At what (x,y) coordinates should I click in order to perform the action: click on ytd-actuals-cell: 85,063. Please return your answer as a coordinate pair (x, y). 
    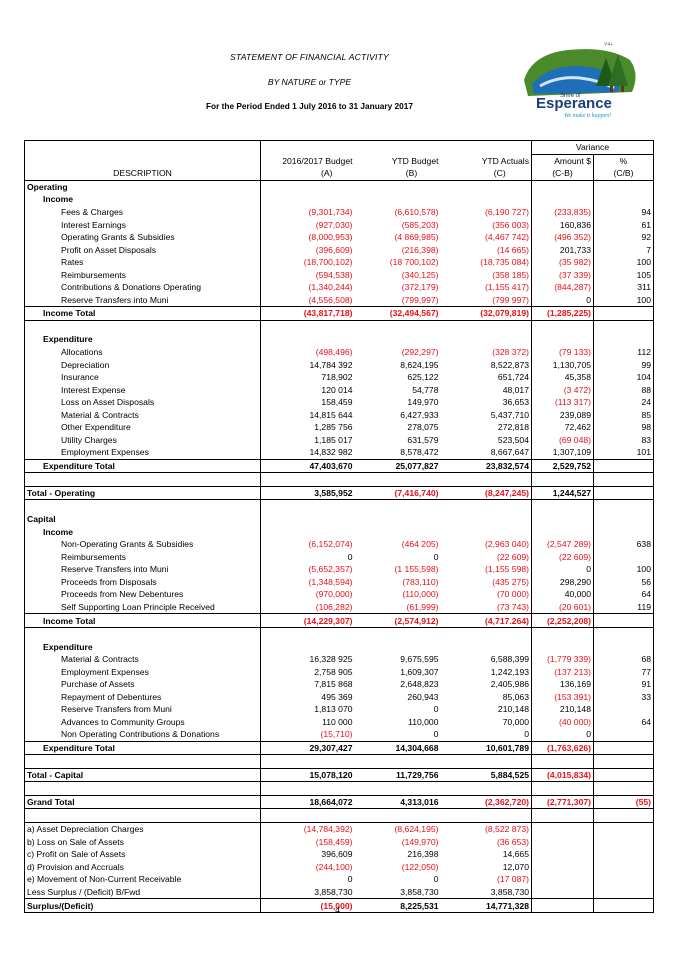
    Looking at the image, I should click on (515, 696).